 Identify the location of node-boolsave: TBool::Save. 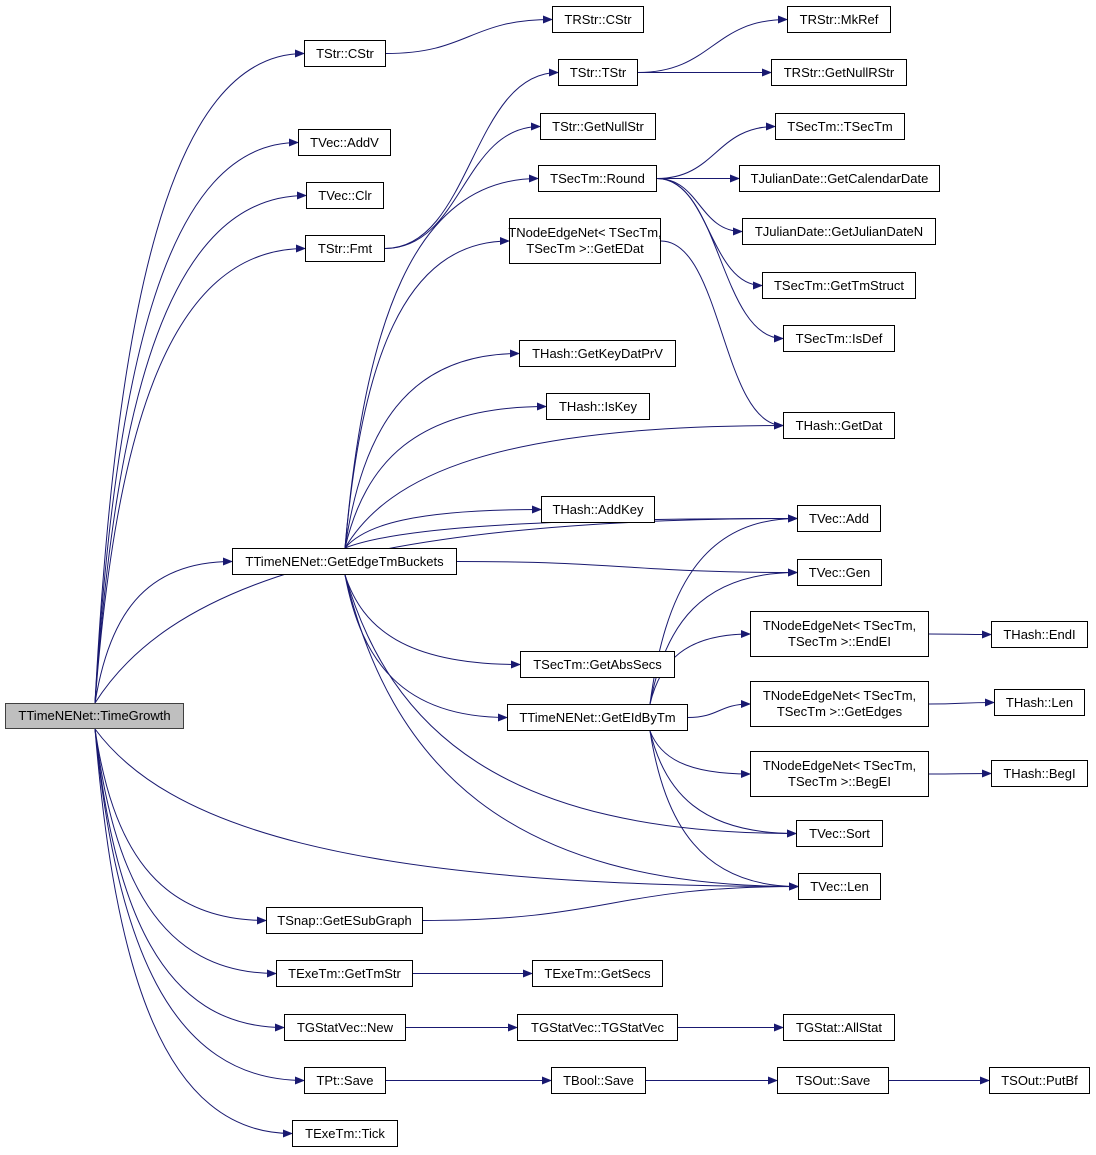
(598, 1080).